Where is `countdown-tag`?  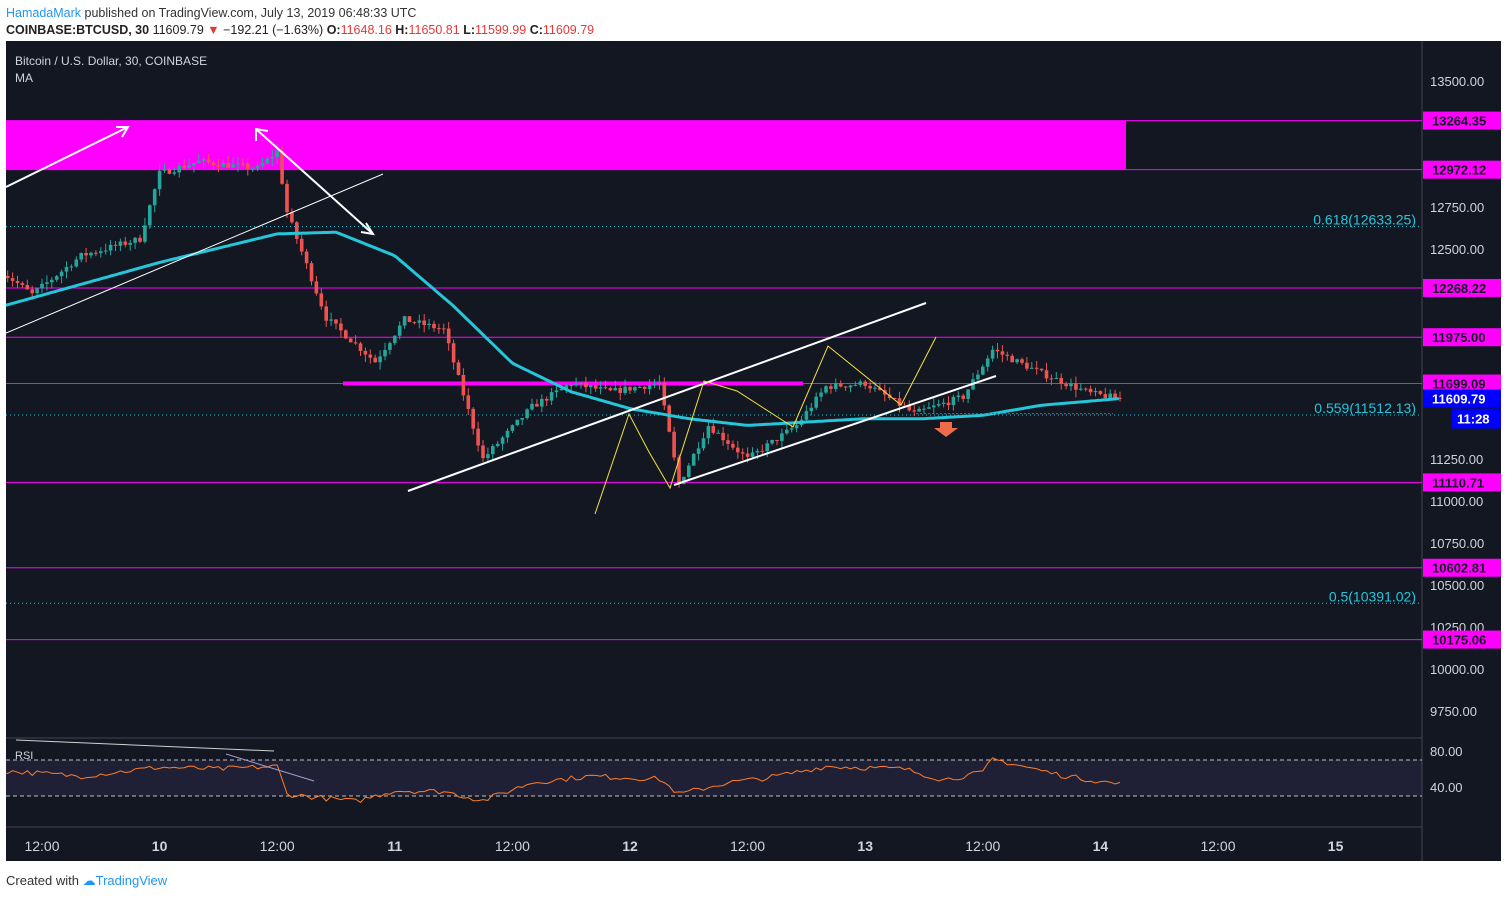
countdown-tag is located at coordinates (1476, 418).